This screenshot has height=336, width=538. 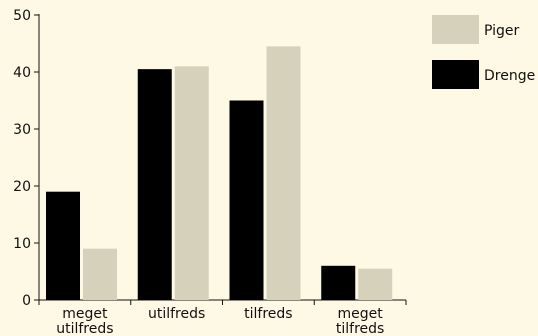 I want to click on legend-label-drenge: Drenge, so click(x=509, y=76).